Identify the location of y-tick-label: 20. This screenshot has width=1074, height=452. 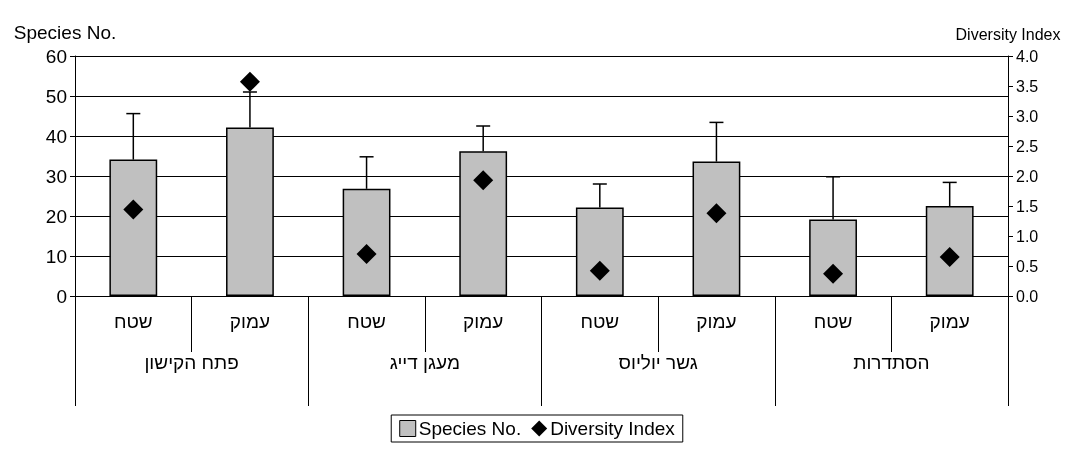
(56, 216).